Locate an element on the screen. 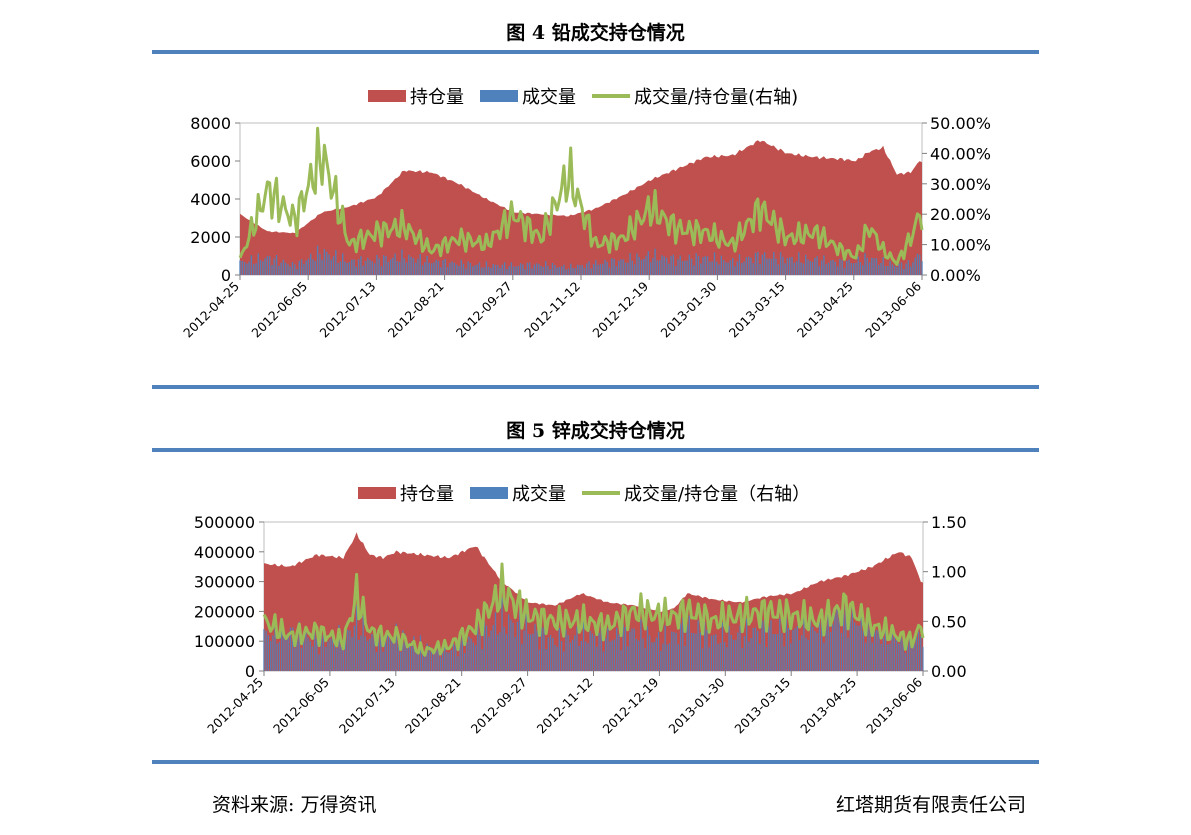  right-tick-label: 0.50 is located at coordinates (949, 621).